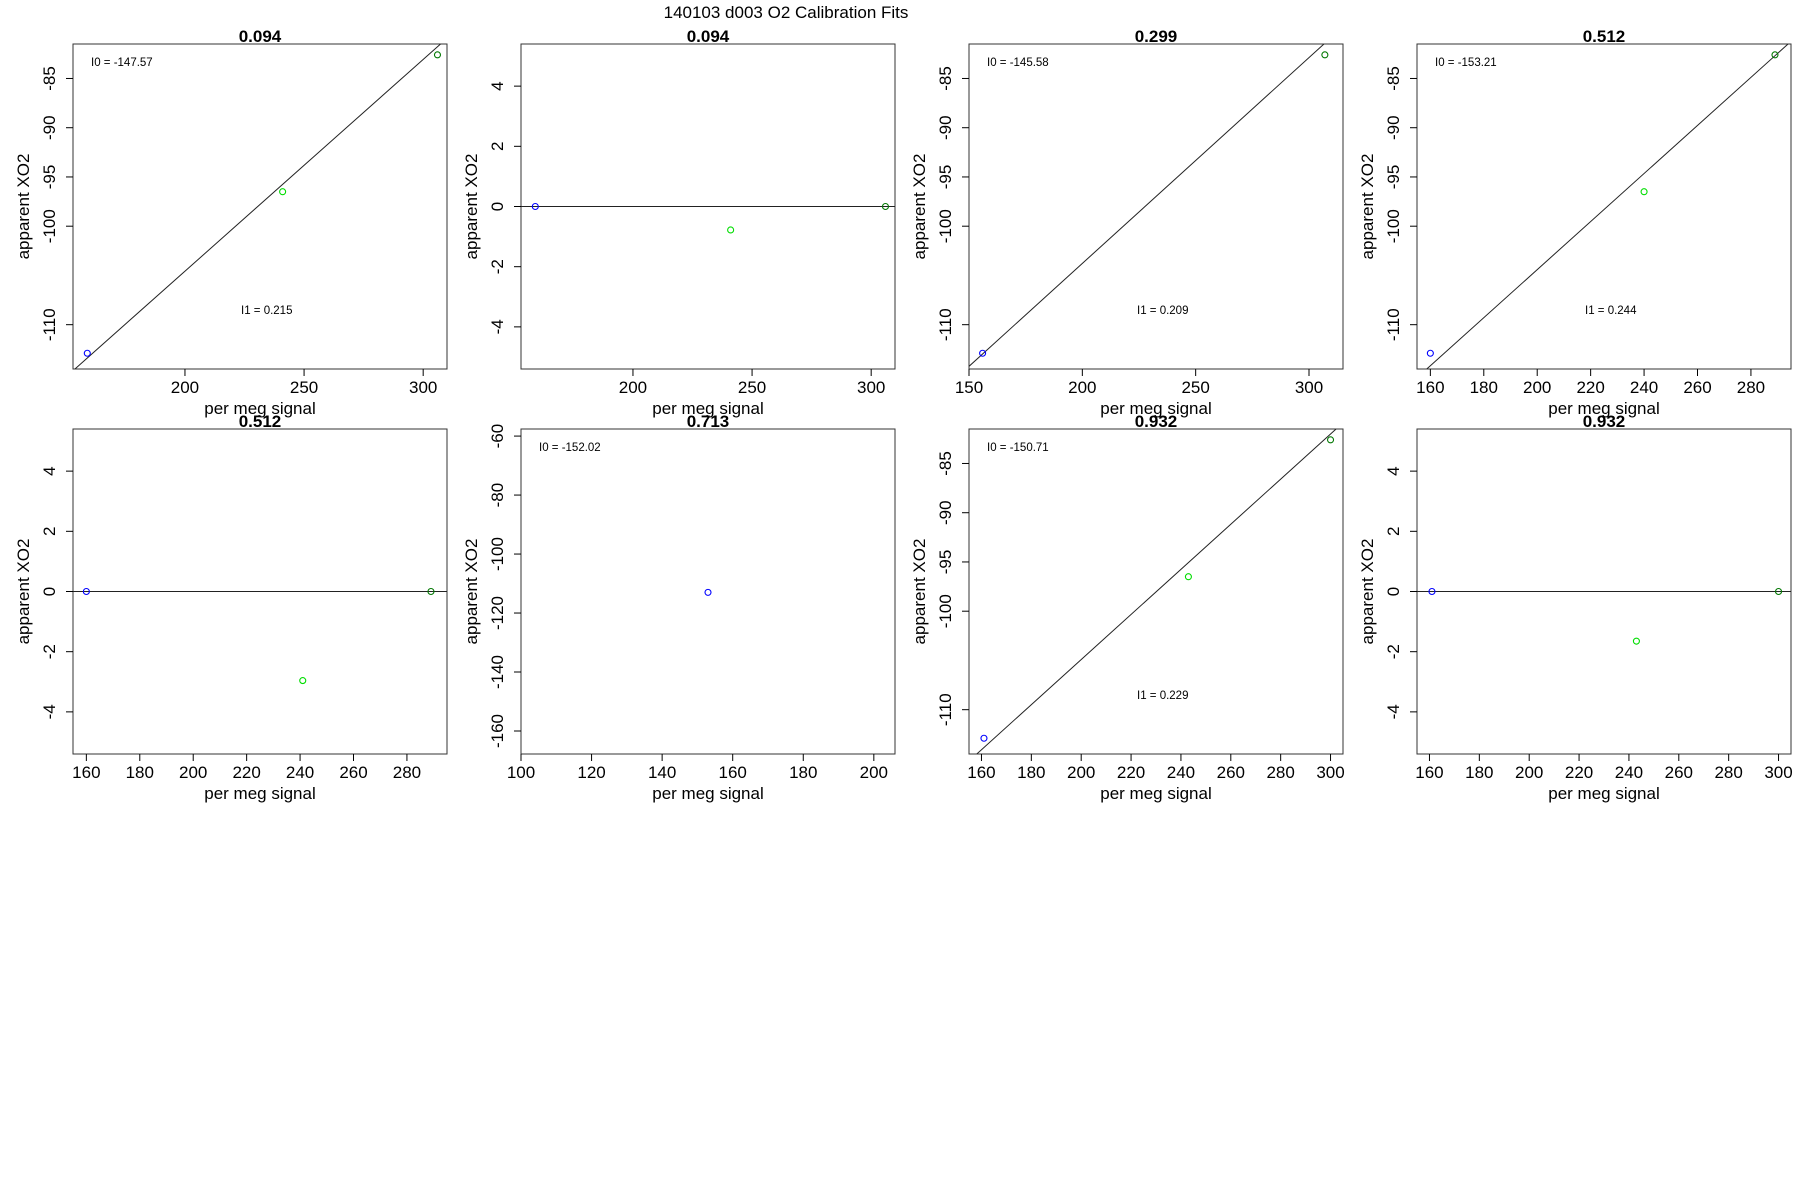 Image resolution: width=1800 pixels, height=1200 pixels. Describe the element at coordinates (491, 586) in the screenshot. I see `y-axis: -60 -80 -100 -120 -140 -160 apparent XO2` at that location.